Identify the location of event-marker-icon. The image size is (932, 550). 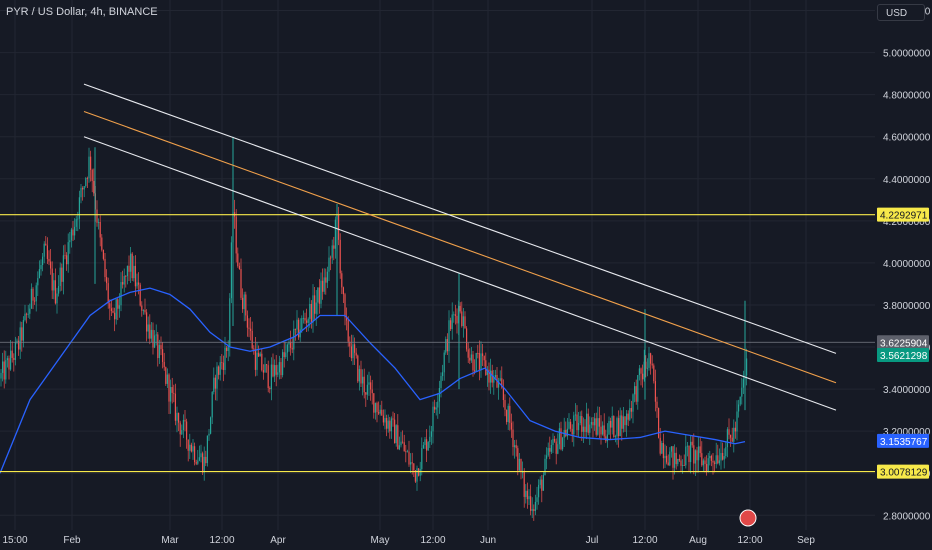
(748, 518).